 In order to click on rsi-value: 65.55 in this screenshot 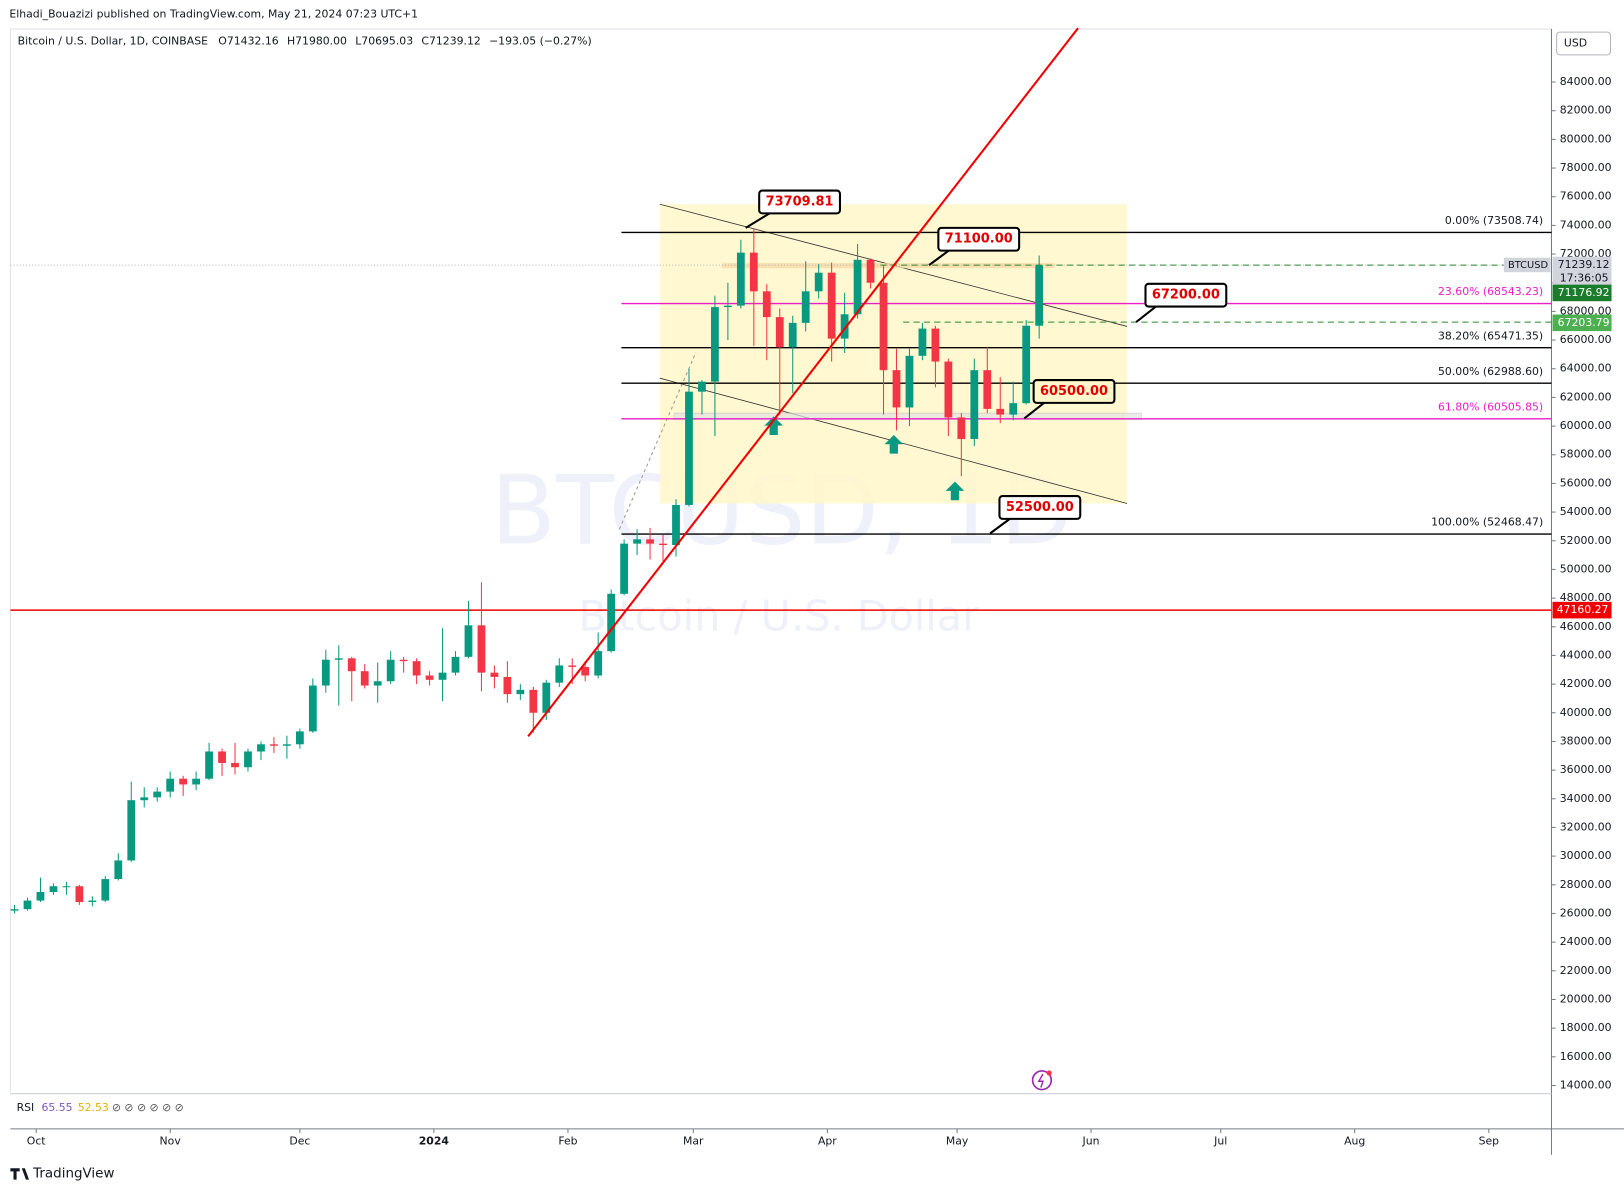, I will do `click(56, 1107)`.